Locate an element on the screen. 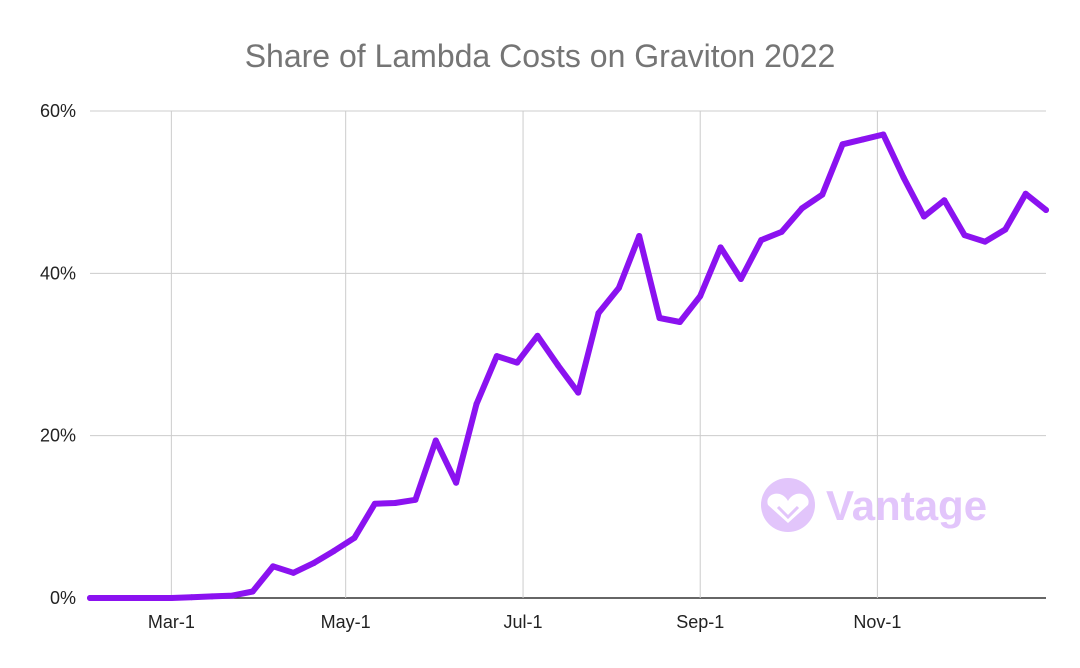  x-tick-label: Sep-1 is located at coordinates (700, 622).